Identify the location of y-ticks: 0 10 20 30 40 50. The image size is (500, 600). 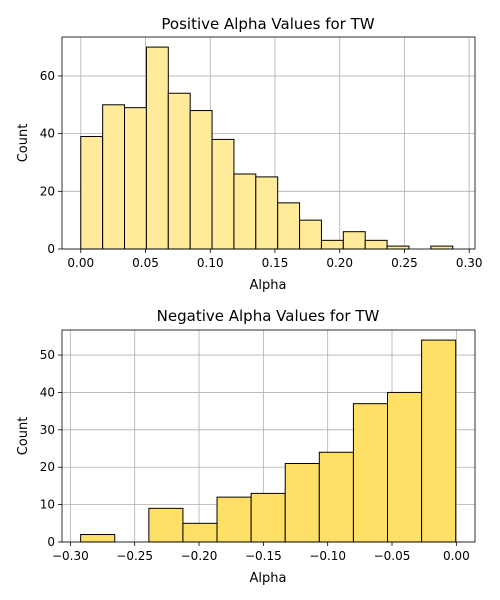
(51, 448).